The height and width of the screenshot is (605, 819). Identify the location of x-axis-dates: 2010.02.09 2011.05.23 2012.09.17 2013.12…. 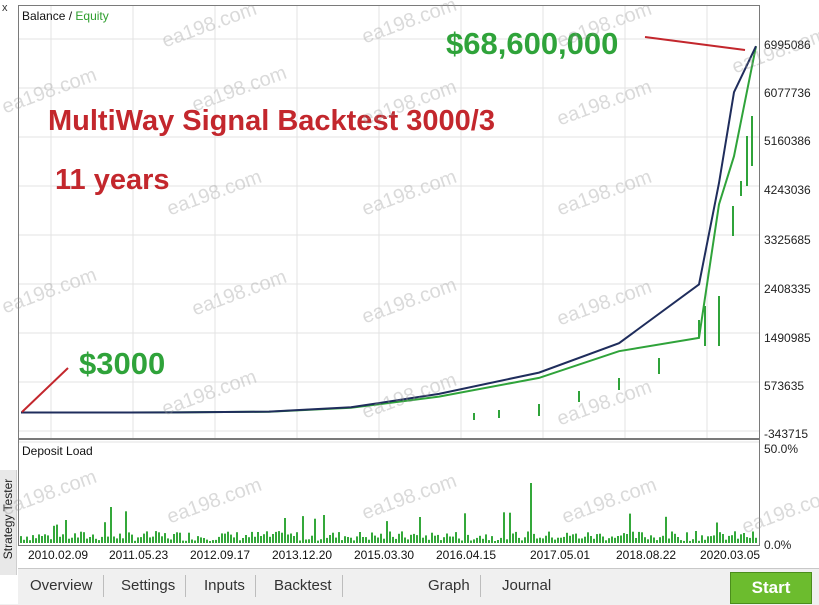
(389, 555).